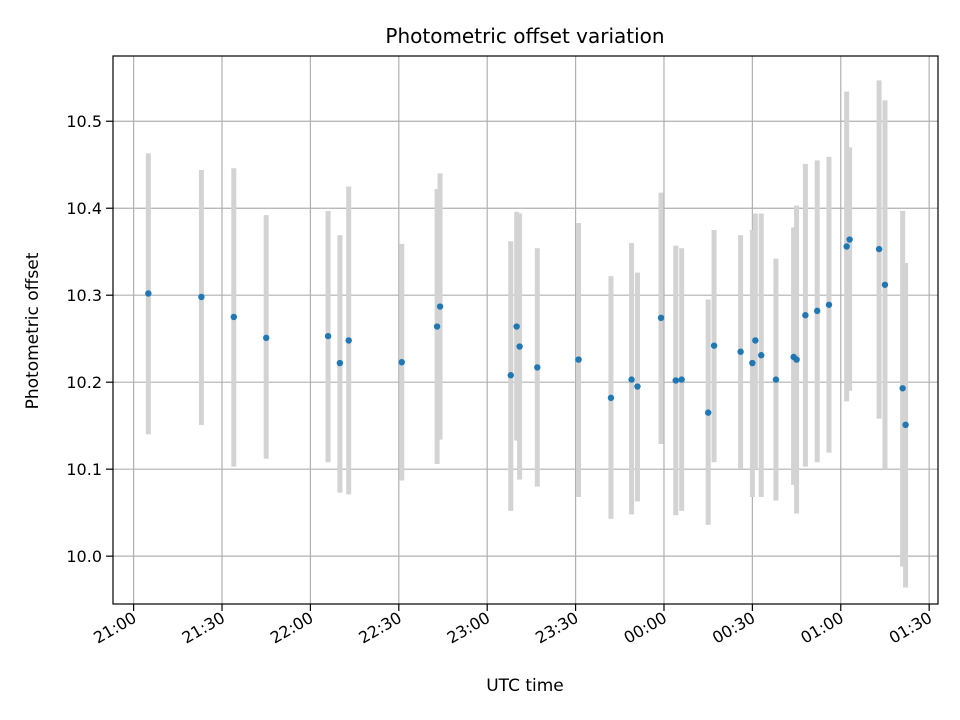  I want to click on x-axis-title: UTC time, so click(525, 686).